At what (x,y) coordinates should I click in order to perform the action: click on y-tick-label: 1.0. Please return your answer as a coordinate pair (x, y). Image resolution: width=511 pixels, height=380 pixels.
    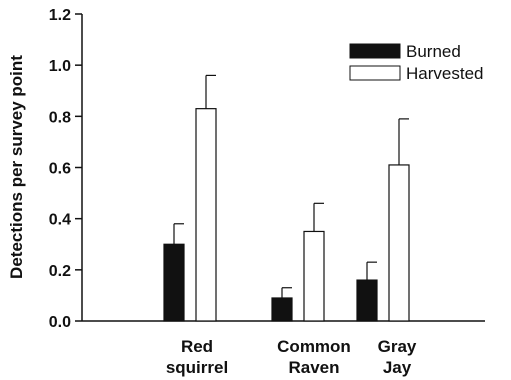
    Looking at the image, I should click on (60, 66).